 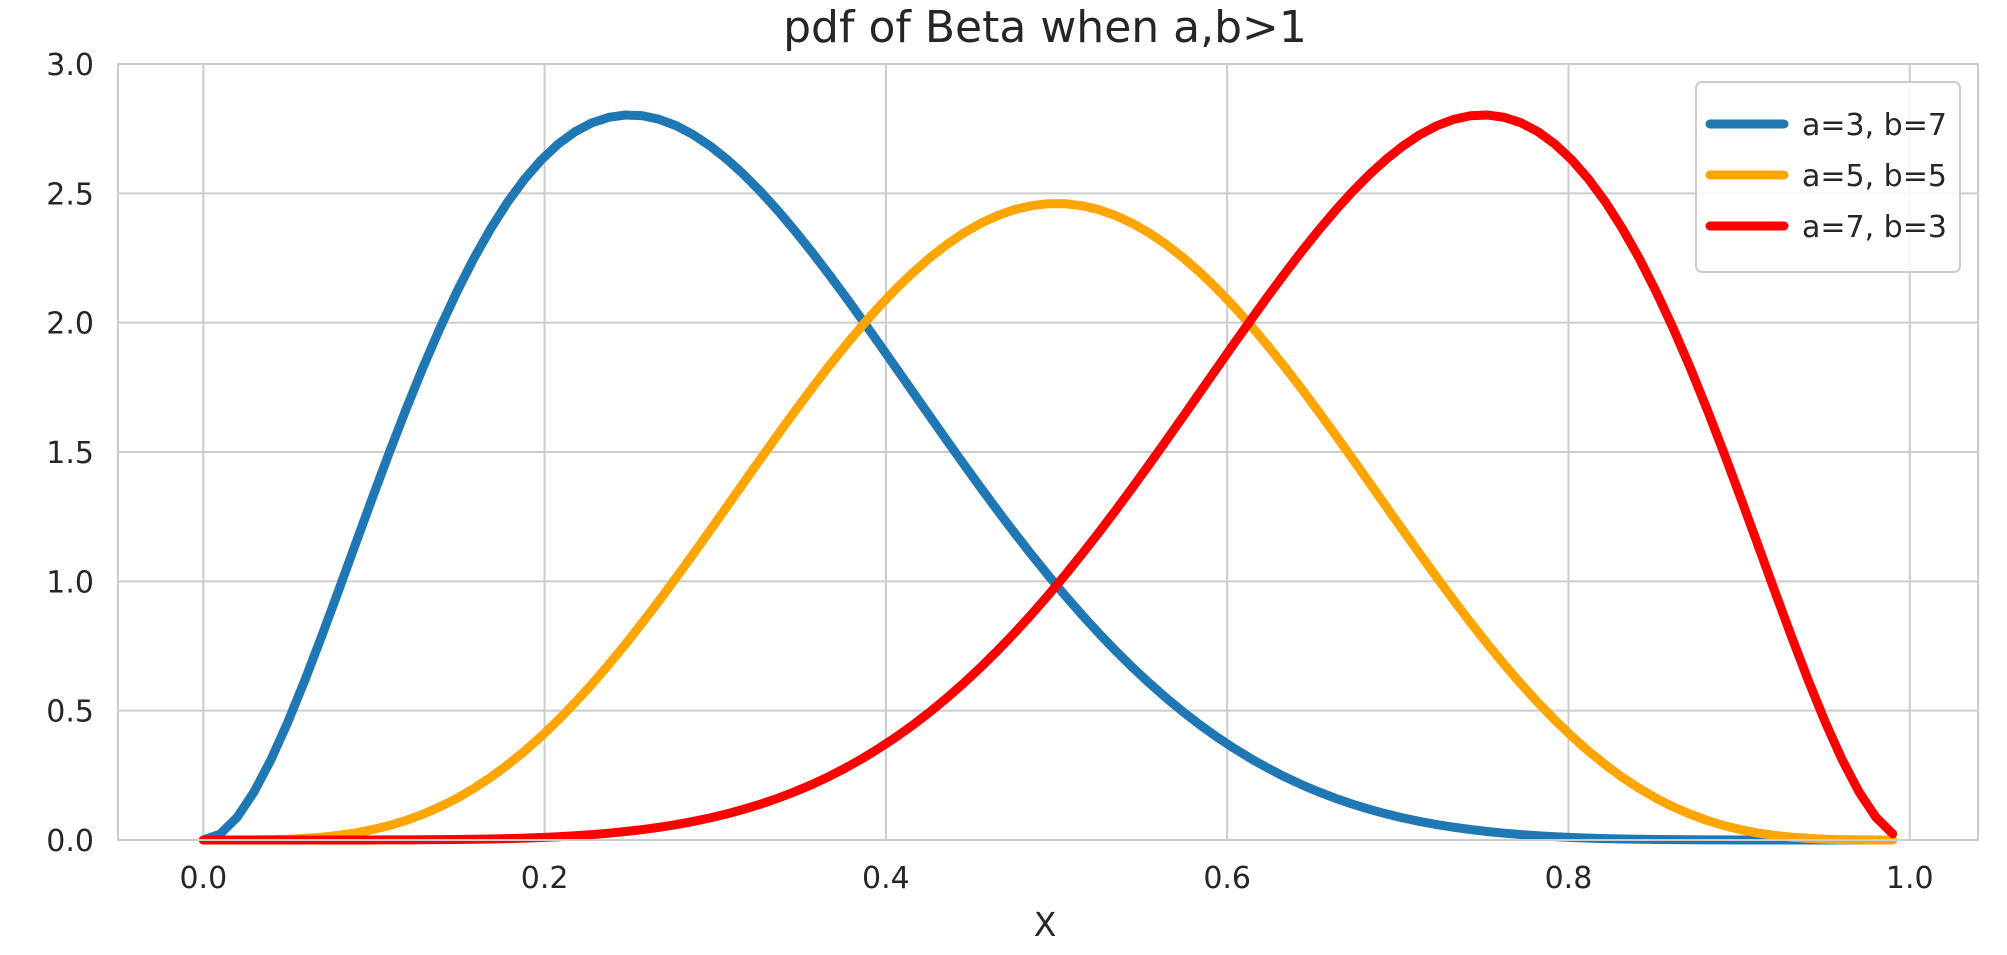 I want to click on y-tick-label: 2.0, so click(x=70, y=324).